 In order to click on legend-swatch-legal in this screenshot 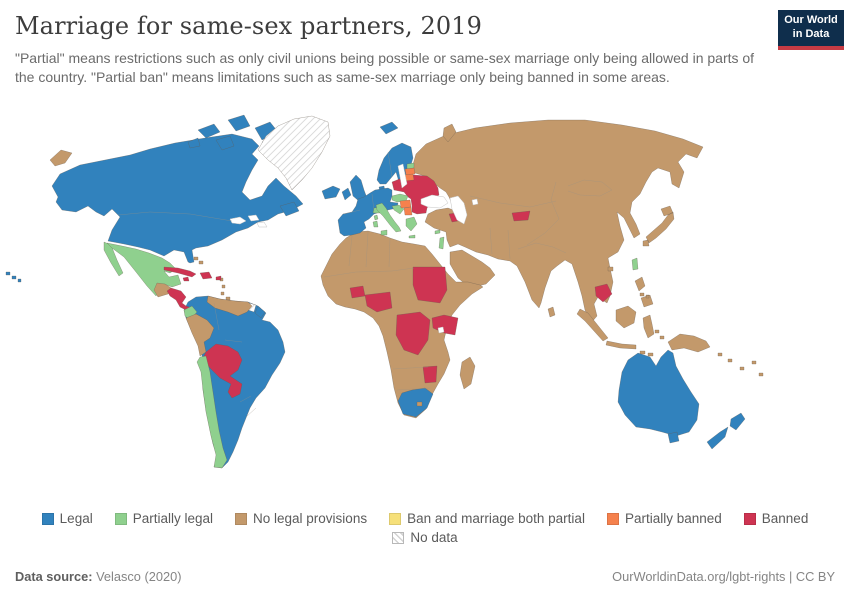, I will do `click(47, 518)`.